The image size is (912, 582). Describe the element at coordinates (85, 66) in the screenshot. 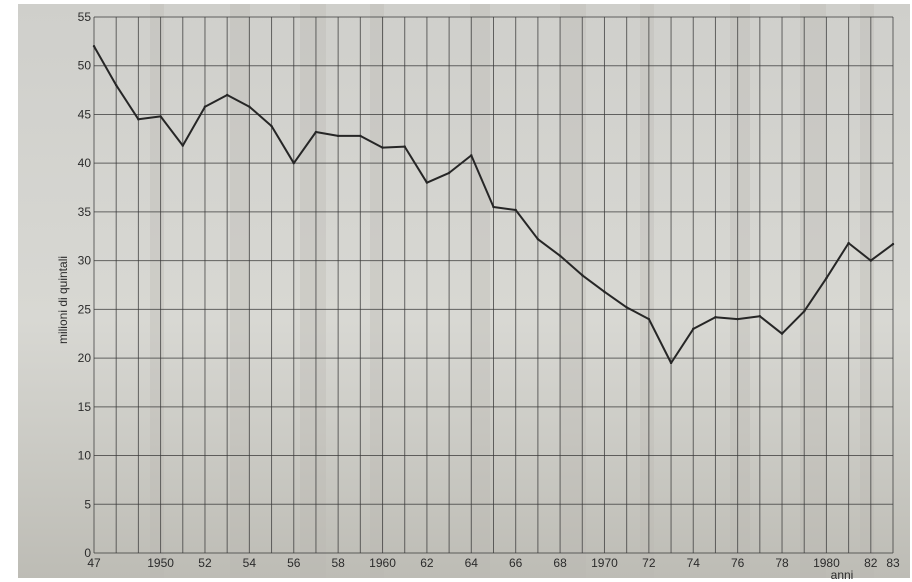

I see `y-tick-label: 50` at that location.